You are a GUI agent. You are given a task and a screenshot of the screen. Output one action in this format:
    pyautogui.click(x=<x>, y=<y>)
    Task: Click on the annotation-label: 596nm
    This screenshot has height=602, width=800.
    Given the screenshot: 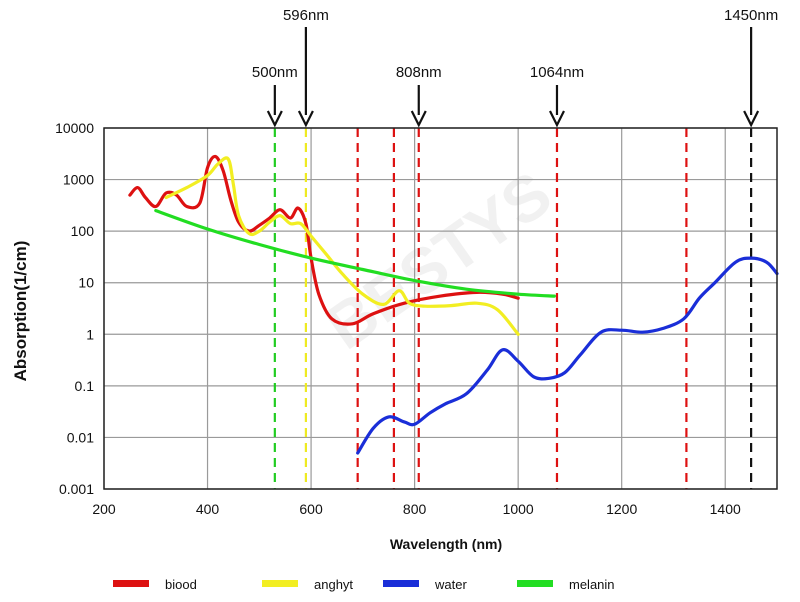 What is the action you would take?
    pyautogui.click(x=306, y=15)
    